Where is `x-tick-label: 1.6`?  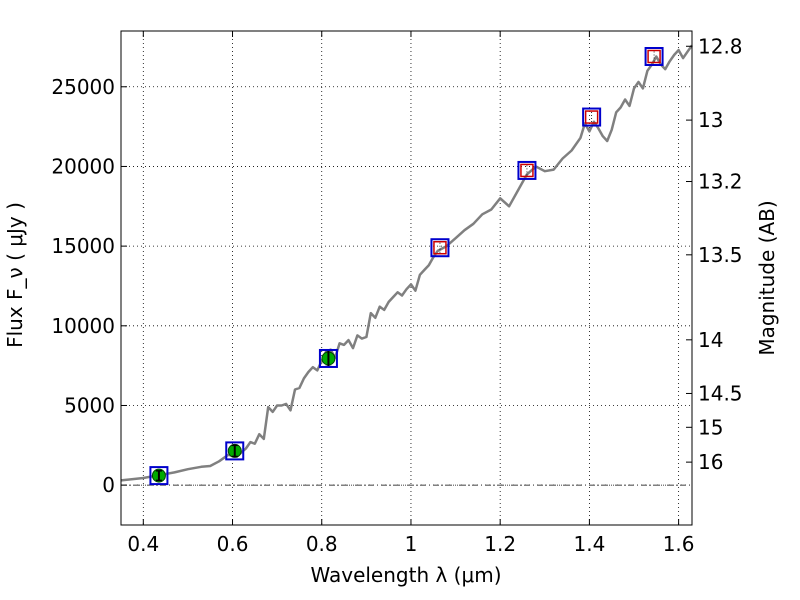
x-tick-label: 1.6 is located at coordinates (679, 544).